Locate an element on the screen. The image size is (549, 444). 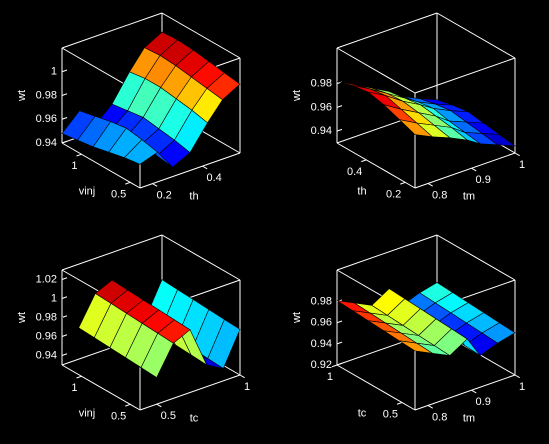
y-tick-label: 0.2 is located at coordinates (393, 194).